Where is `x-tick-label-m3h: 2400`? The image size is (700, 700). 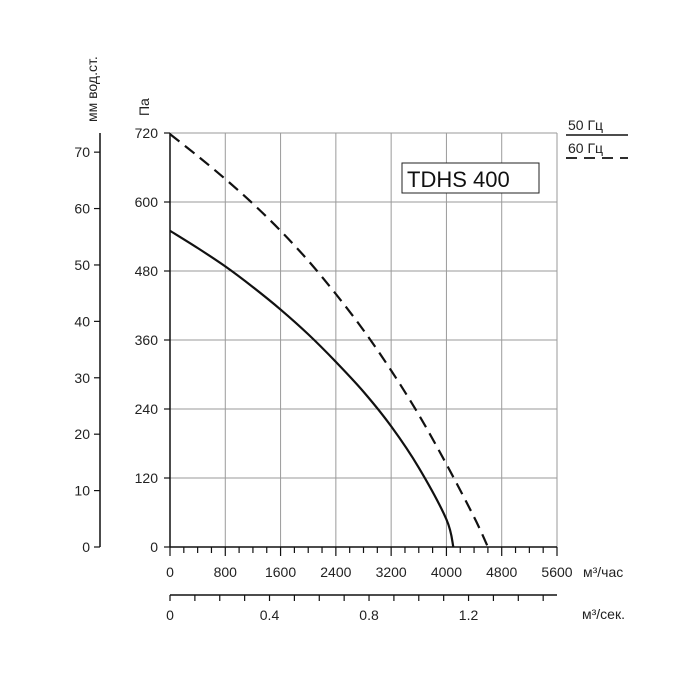
x-tick-label-m3h: 2400 is located at coordinates (335, 572).